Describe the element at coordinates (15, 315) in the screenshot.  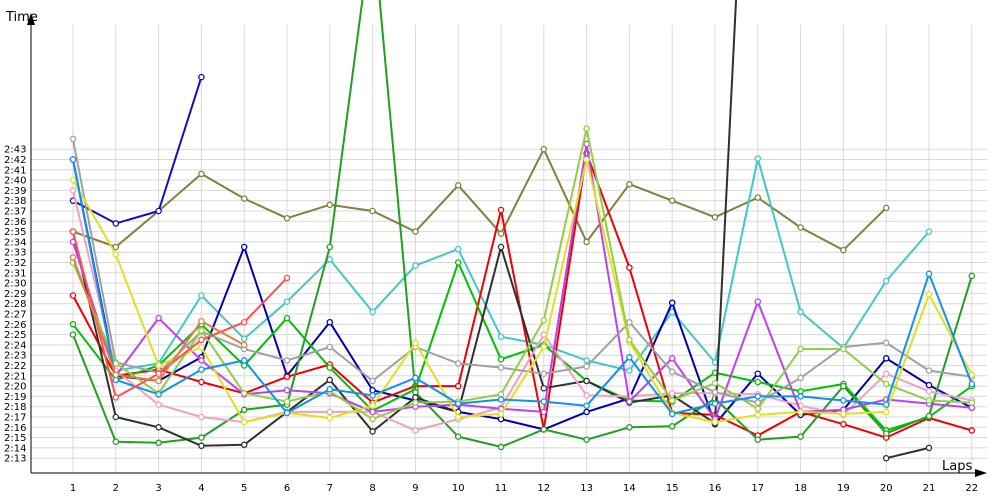
I see `y-tick-label: 2:27` at that location.